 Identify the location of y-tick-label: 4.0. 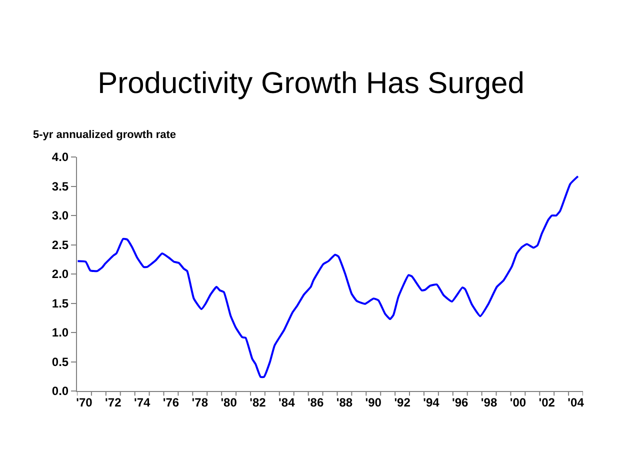
(60, 157).